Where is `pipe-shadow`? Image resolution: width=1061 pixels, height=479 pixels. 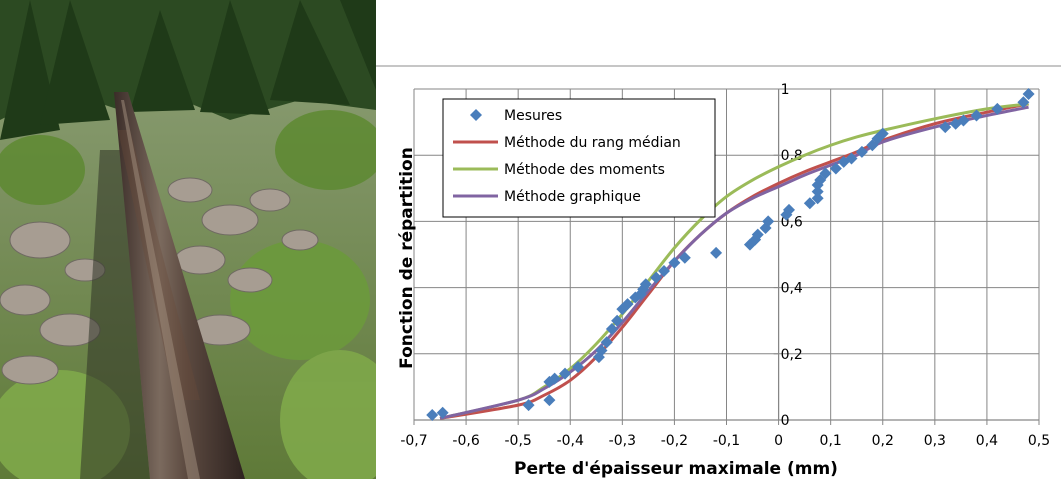
pipe-shadow is located at coordinates (115, 314).